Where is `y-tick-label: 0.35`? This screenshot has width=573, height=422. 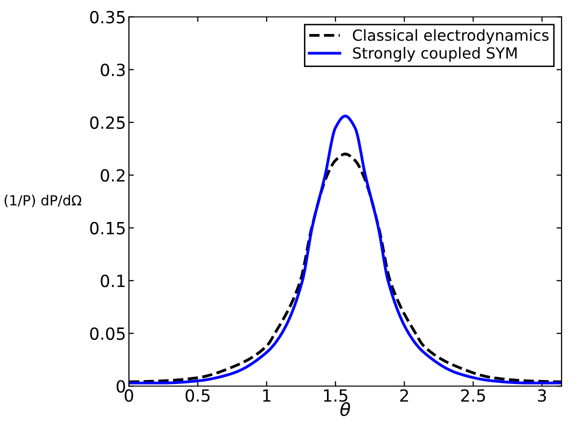
y-tick-label: 0.35 is located at coordinates (107, 17).